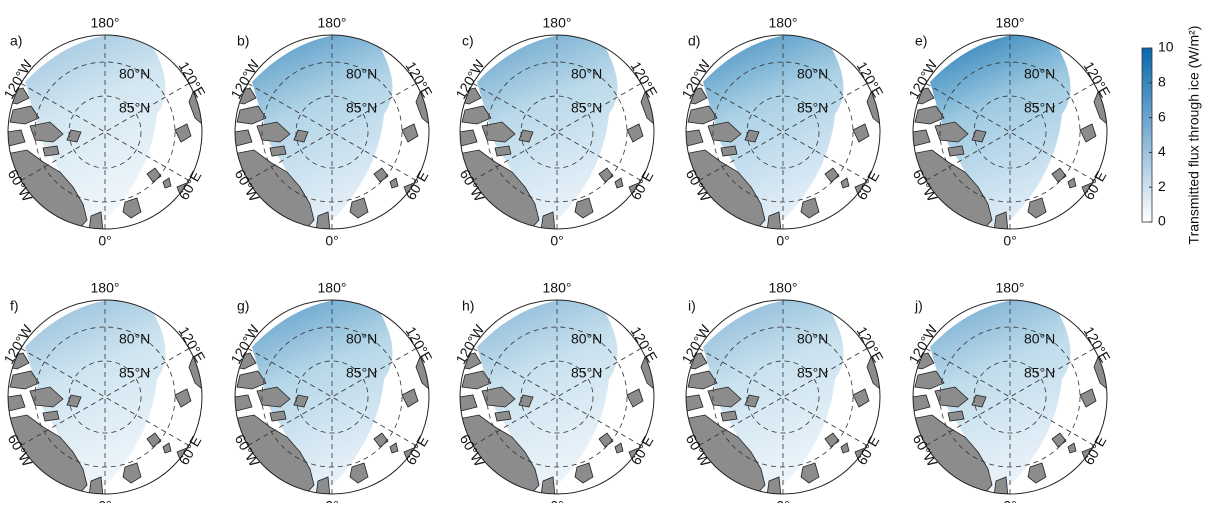  I want to click on colorbar-tick-label: 0, so click(1162, 221).